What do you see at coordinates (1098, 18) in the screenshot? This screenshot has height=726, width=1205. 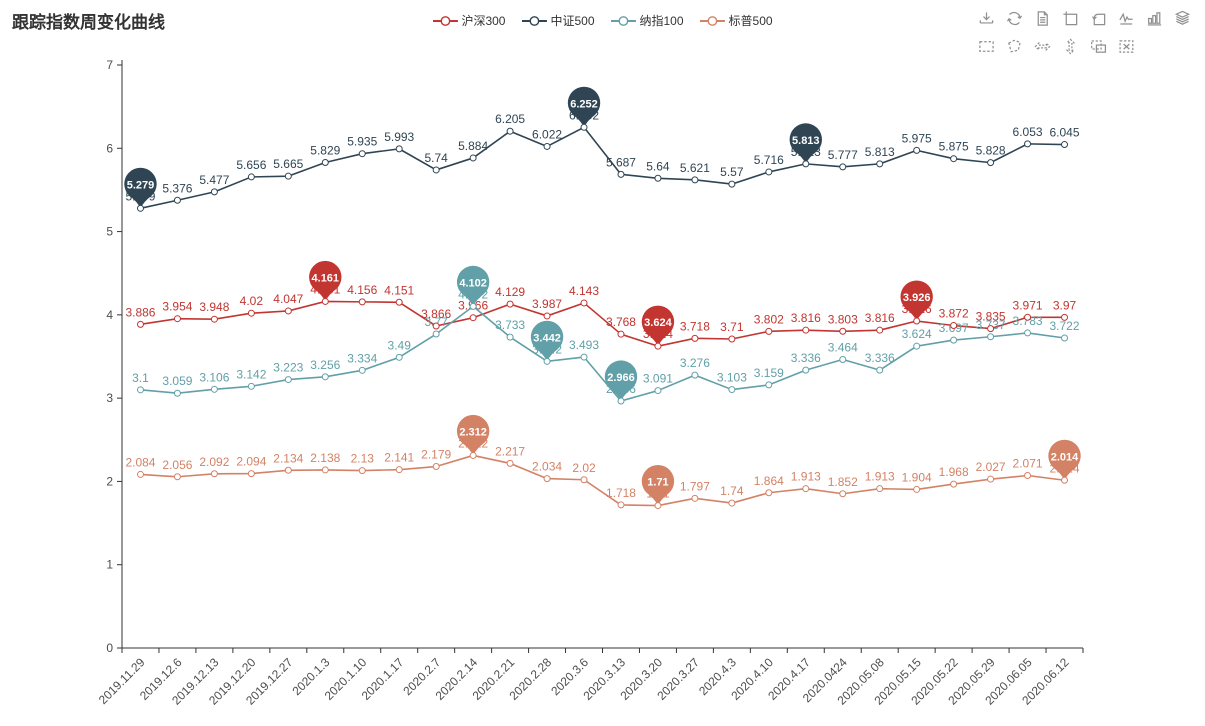 I see `zoom-reset-icon` at bounding box center [1098, 18].